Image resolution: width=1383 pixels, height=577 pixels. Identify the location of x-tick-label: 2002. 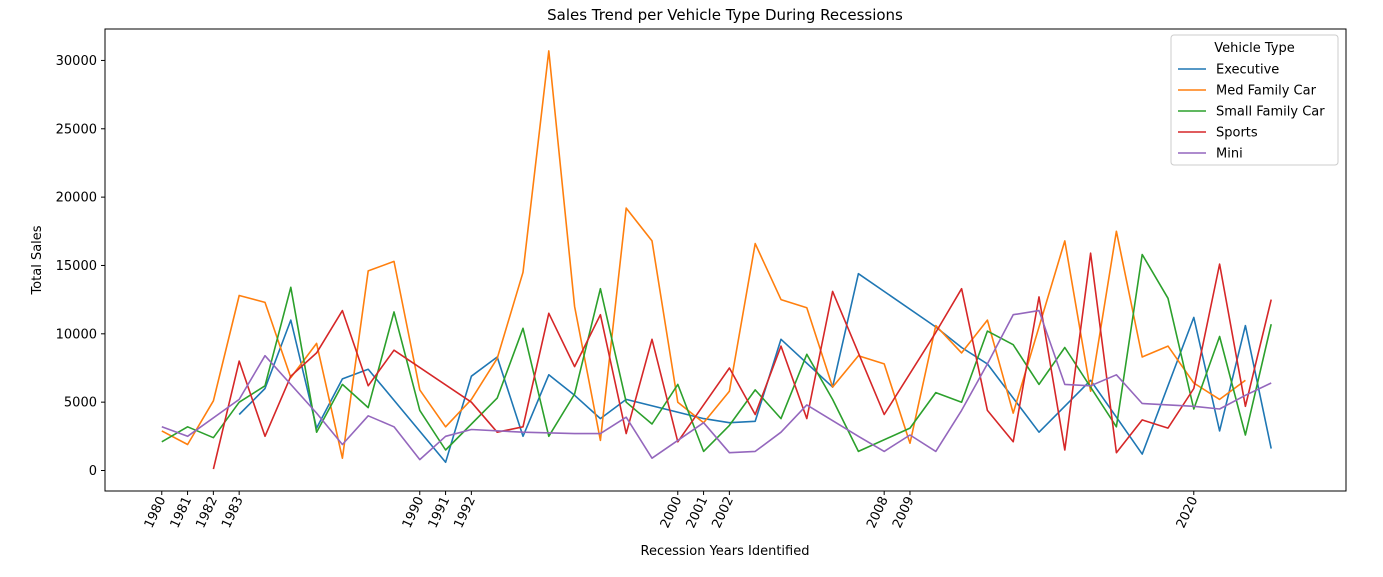
(723, 512).